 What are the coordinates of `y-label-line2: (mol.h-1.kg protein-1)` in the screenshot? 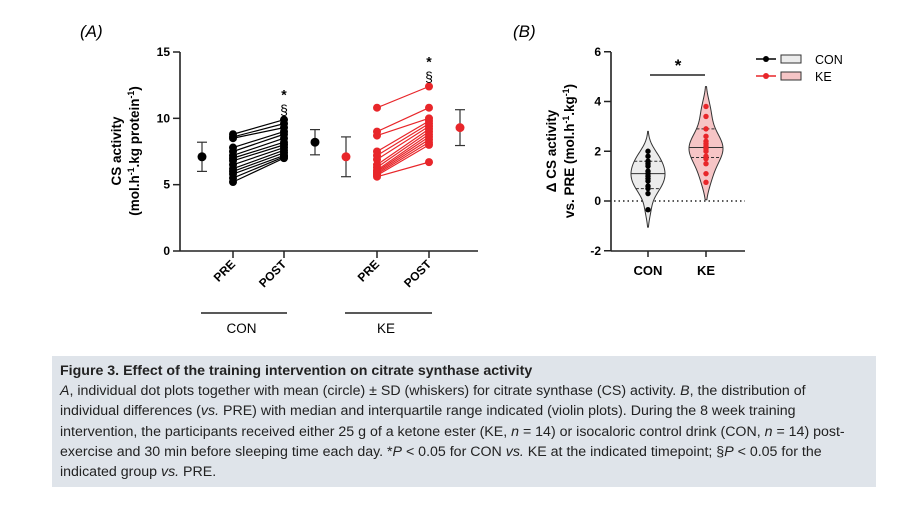 It's located at (134, 151).